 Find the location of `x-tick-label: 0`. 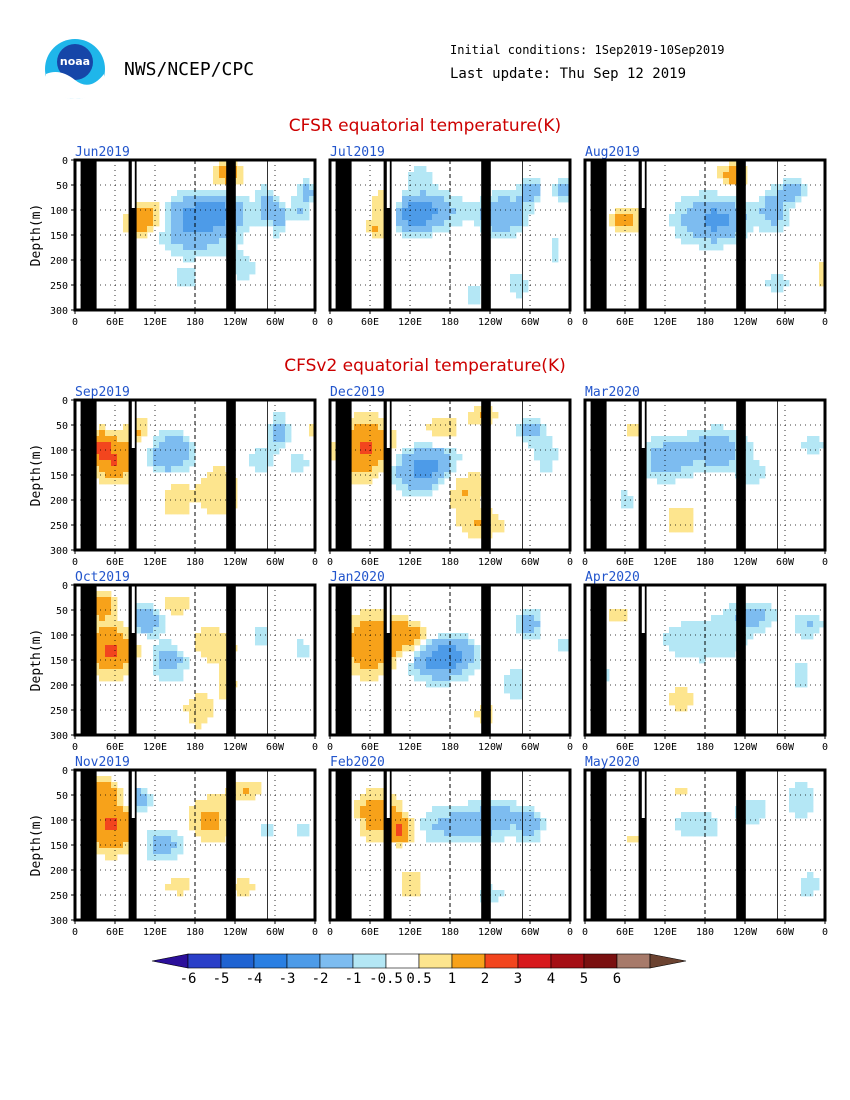

x-tick-label: 0 is located at coordinates (825, 747).